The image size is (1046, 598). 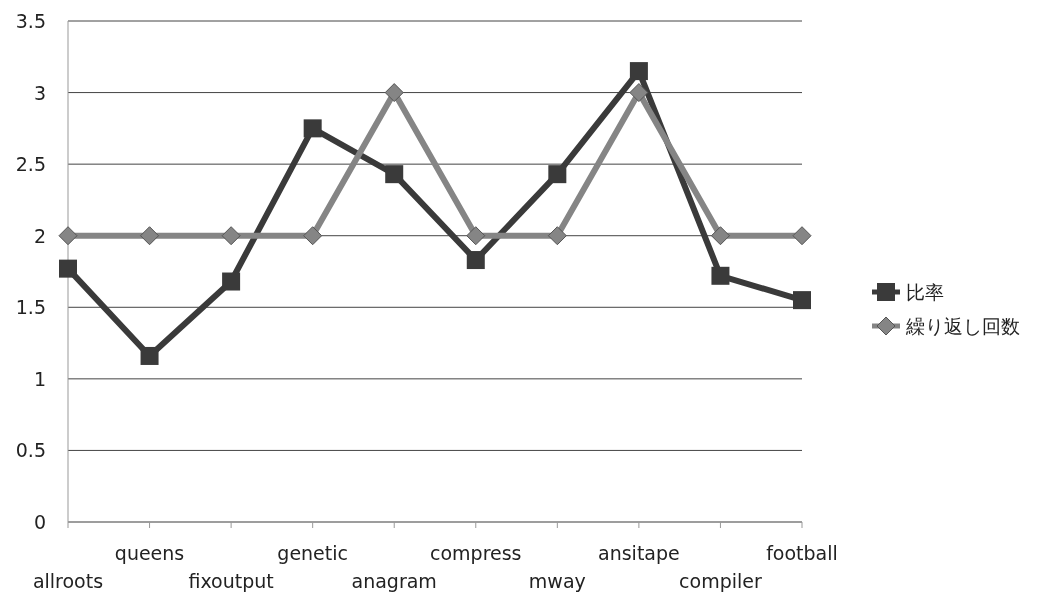 I want to click on y-tick-label: 3.5, so click(x=30, y=21).